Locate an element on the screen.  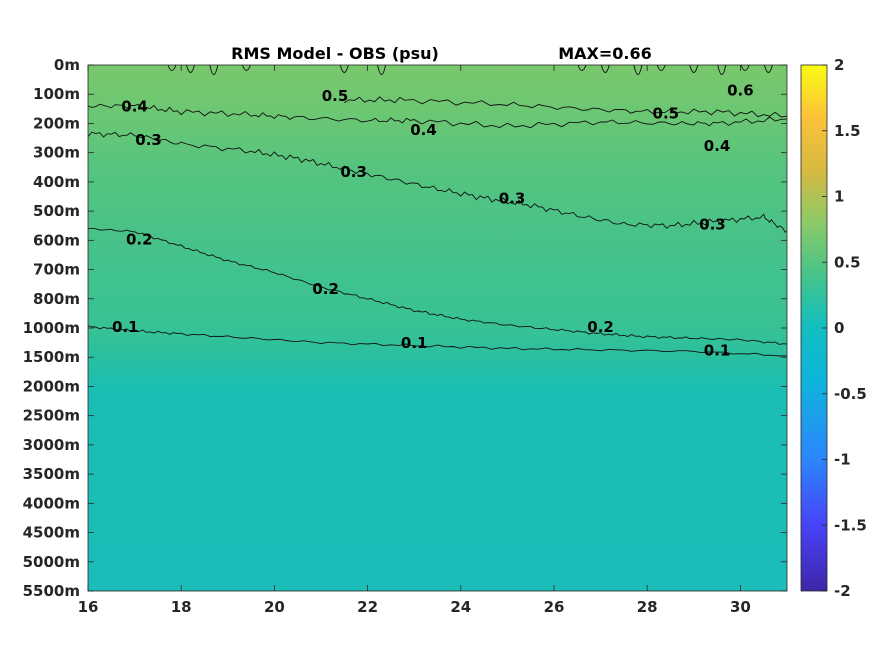
y-tick-label: 700m is located at coordinates (56, 270).